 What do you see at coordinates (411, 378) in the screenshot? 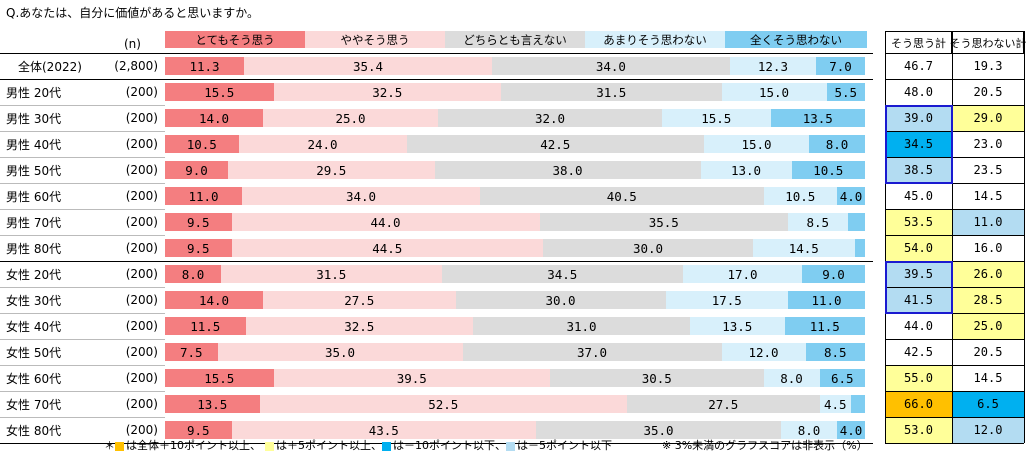
I see `bar-segment: 39.5` at bounding box center [411, 378].